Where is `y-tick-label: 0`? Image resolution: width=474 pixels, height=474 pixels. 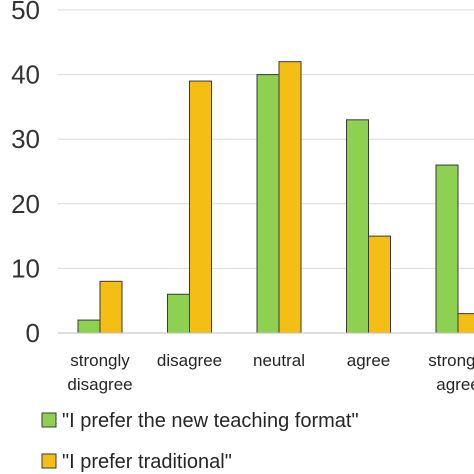
y-tick-label: 0 is located at coordinates (33, 333).